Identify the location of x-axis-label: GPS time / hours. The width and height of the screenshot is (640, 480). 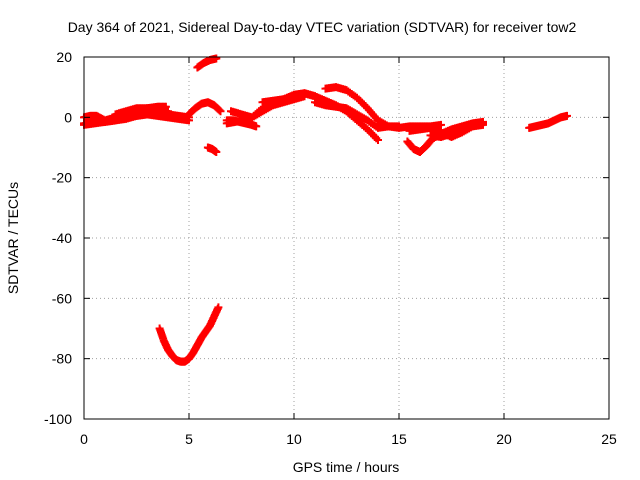
(346, 467).